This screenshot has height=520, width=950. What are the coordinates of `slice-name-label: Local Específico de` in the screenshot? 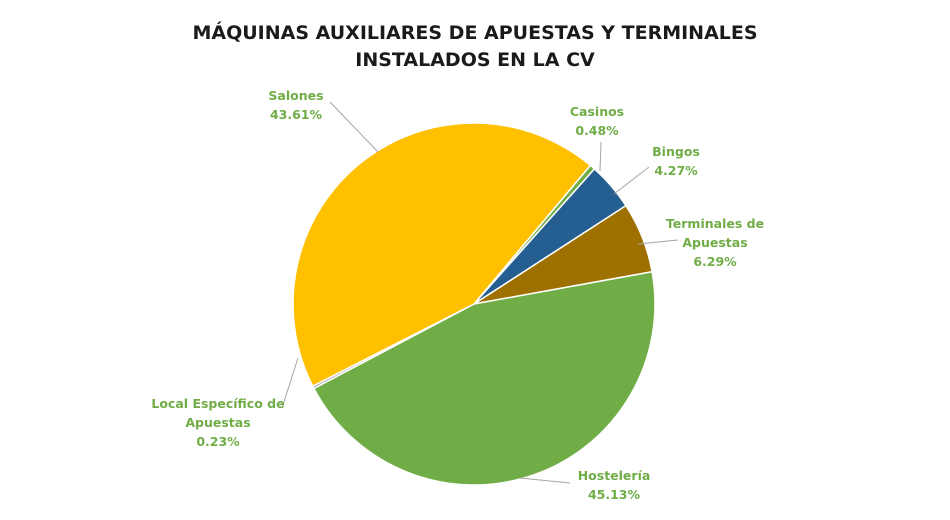 It's located at (217, 403).